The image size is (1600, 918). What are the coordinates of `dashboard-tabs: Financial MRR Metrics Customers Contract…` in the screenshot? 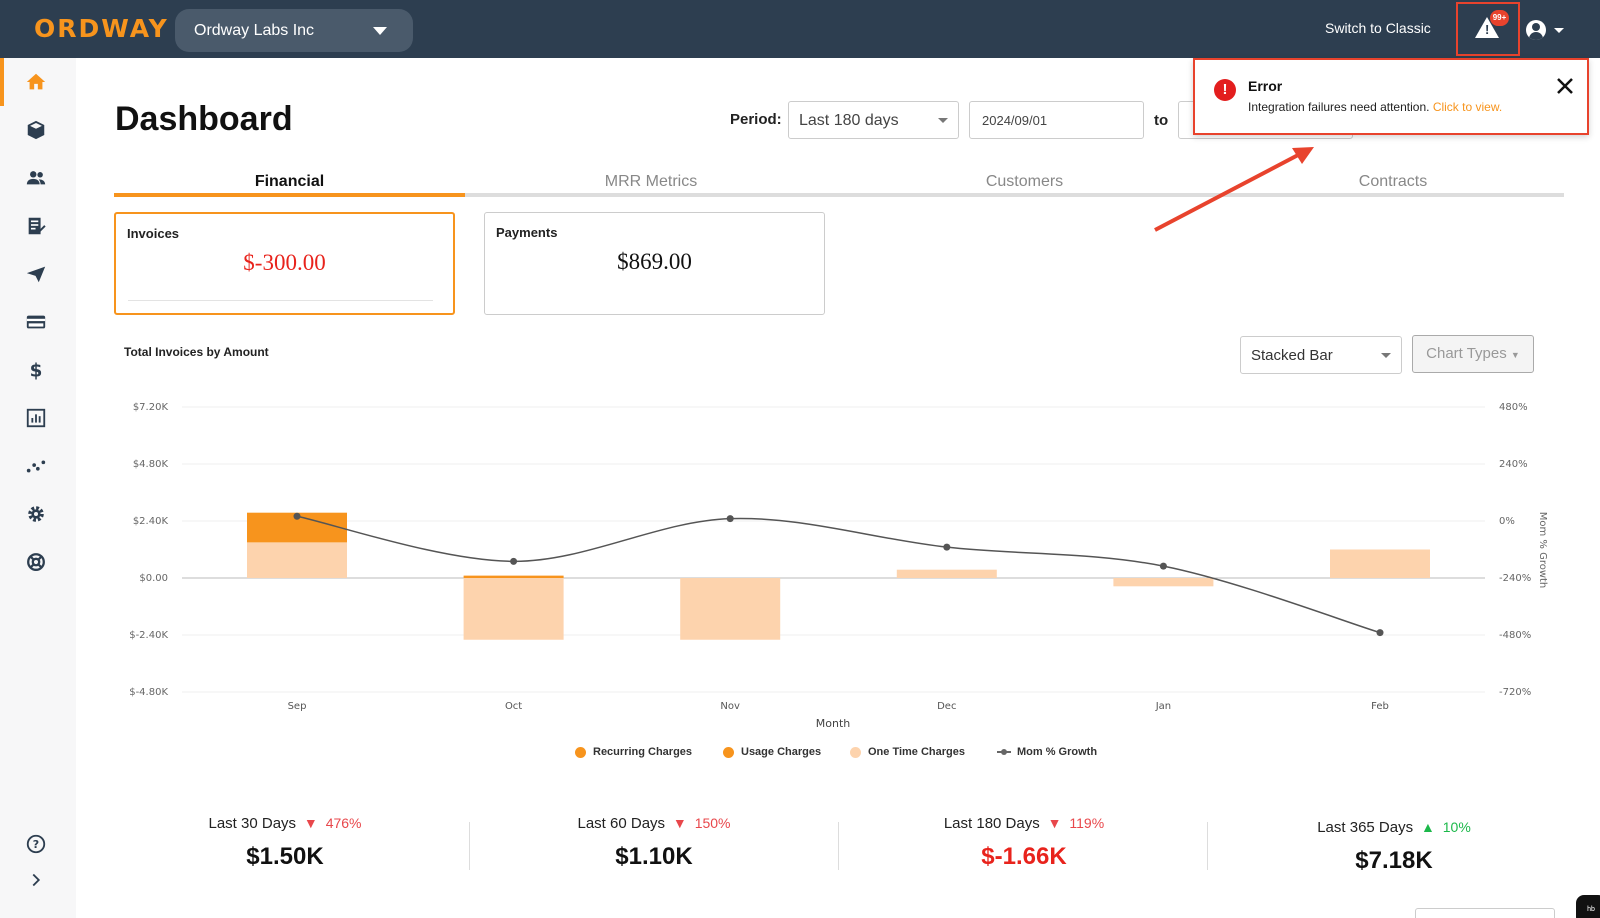 It's located at (839, 184).